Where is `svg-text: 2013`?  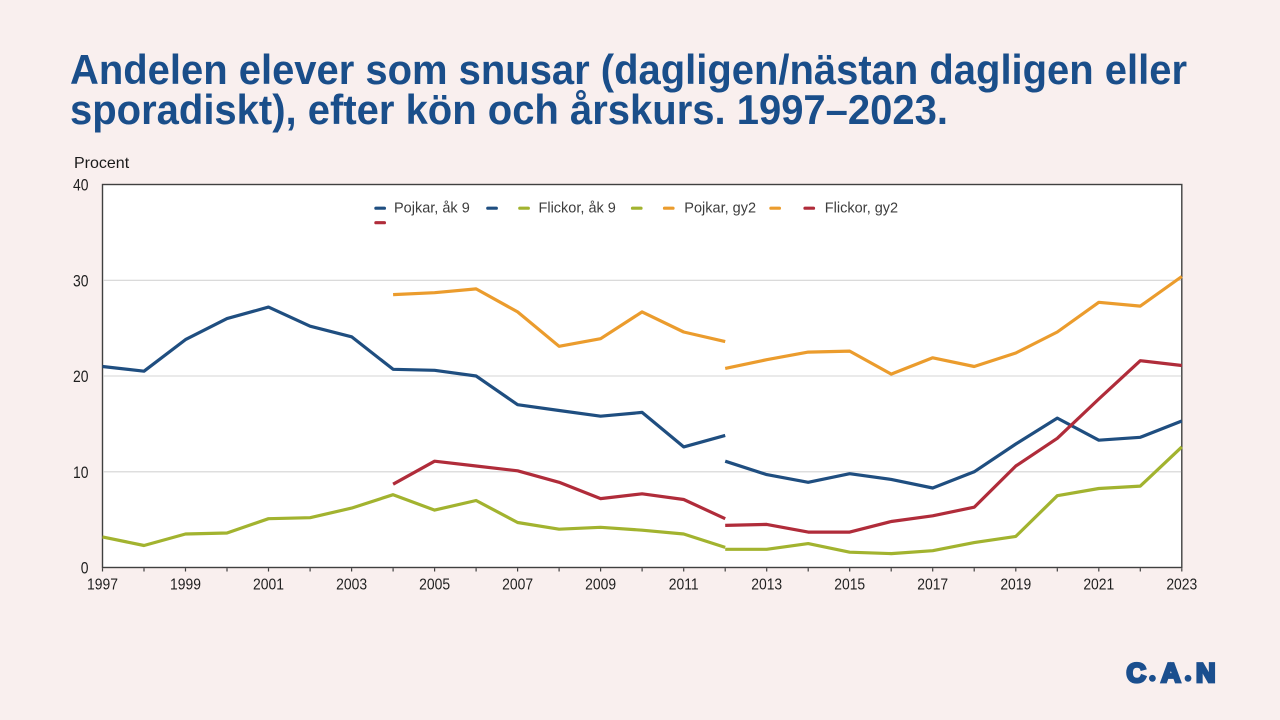
svg-text: 2013 is located at coordinates (766, 584).